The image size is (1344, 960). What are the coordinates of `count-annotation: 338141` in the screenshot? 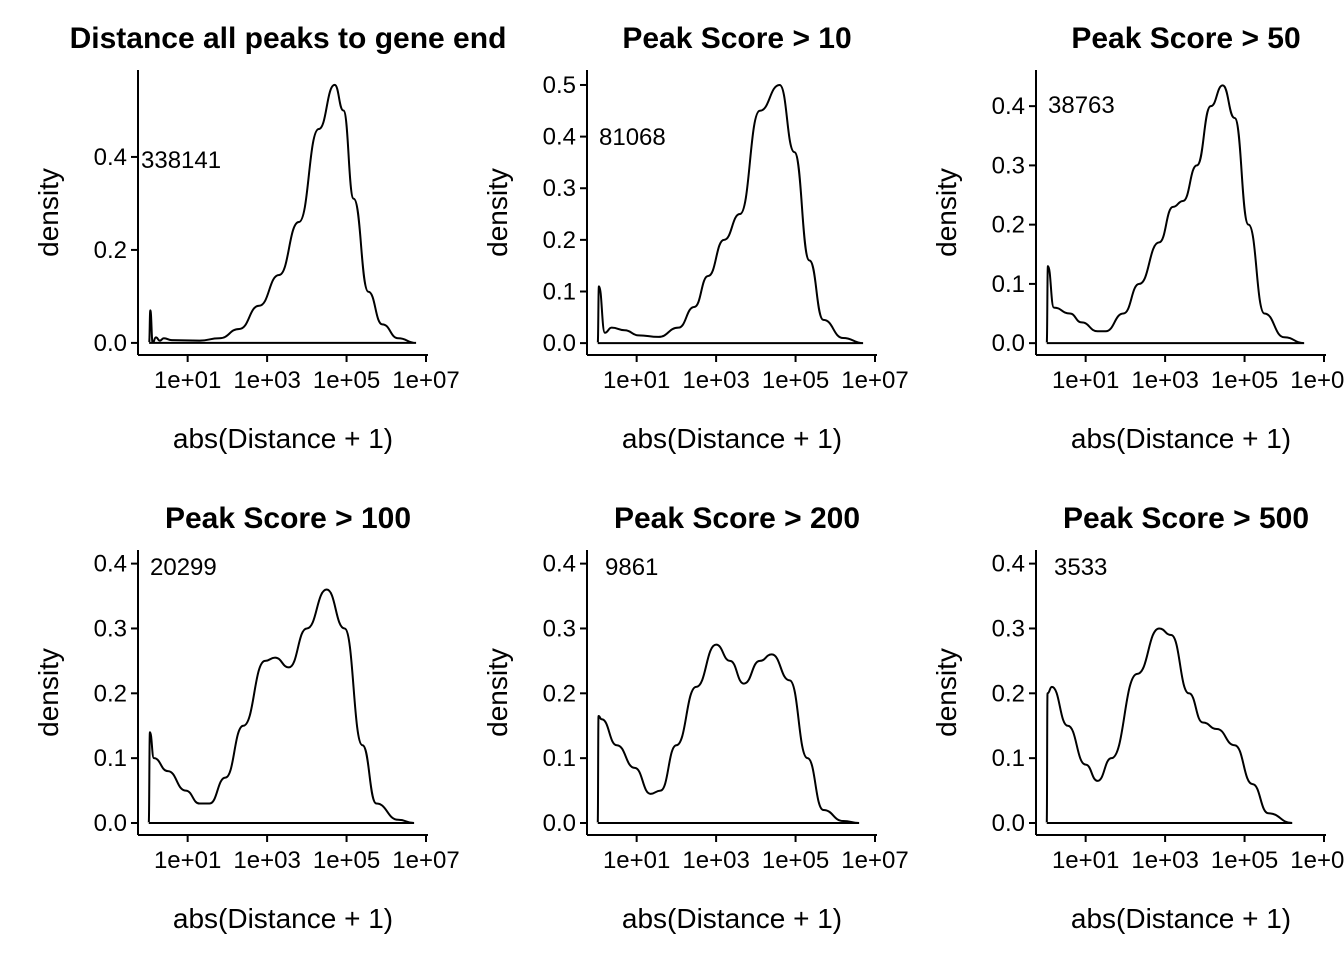 It's located at (181, 160).